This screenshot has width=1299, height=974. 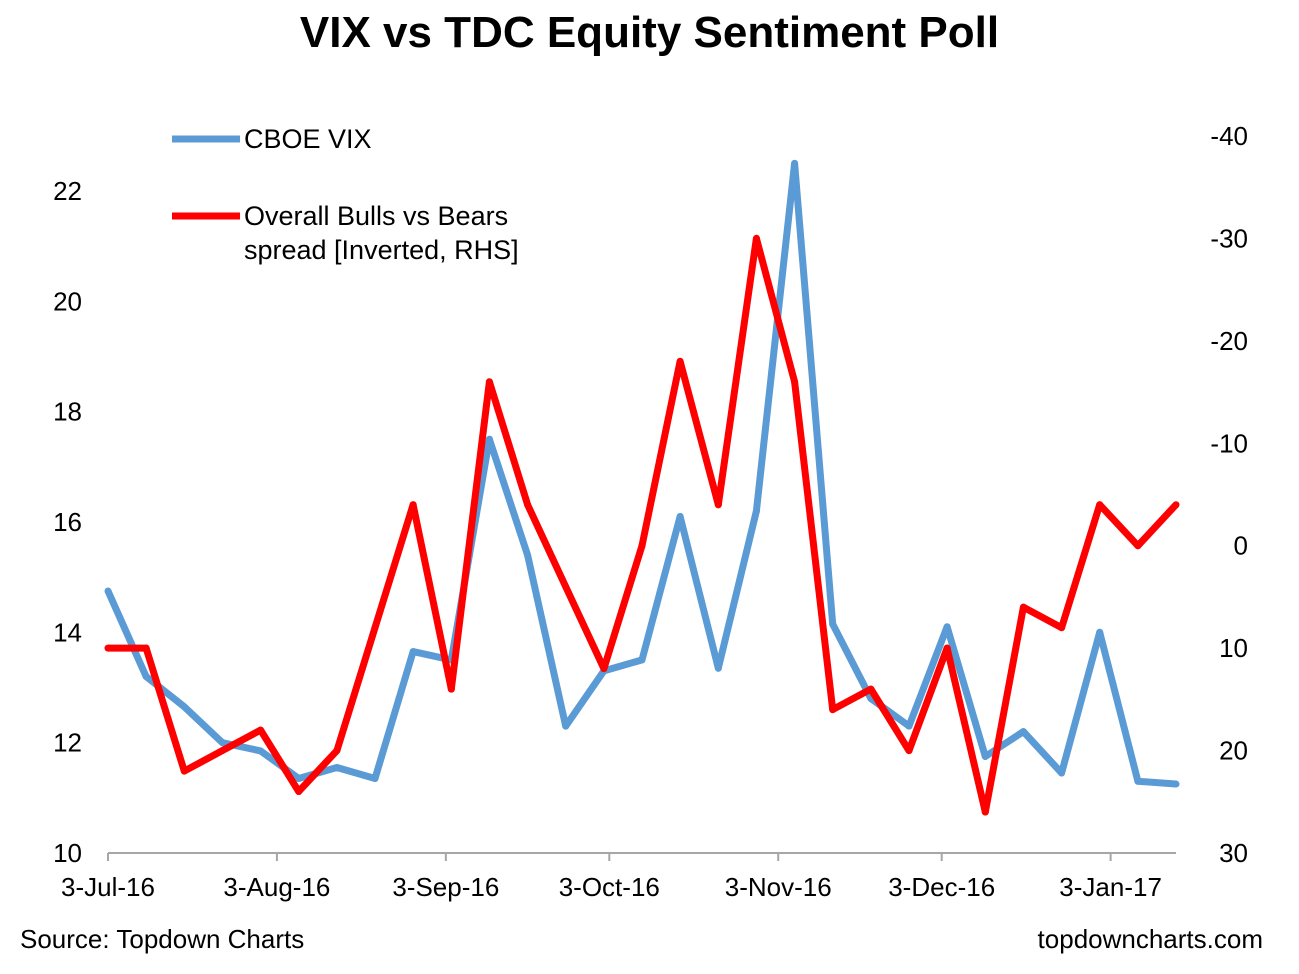 What do you see at coordinates (1150, 939) in the screenshot?
I see `website-label: topdowncharts.com` at bounding box center [1150, 939].